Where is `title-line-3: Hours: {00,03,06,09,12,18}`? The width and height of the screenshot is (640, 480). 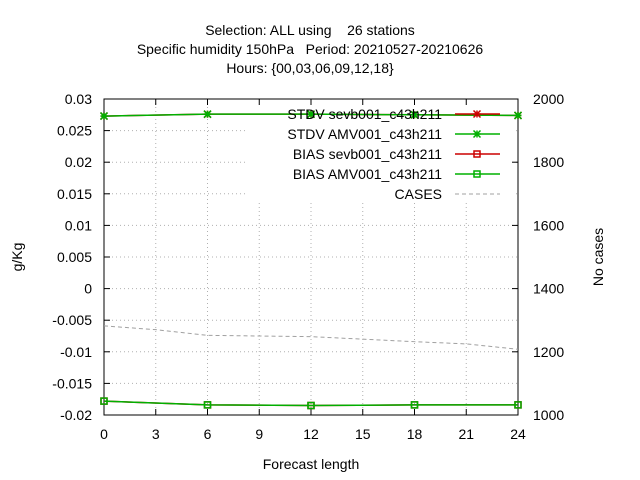
title-line-3: Hours: {00,03,06,09,12,18} is located at coordinates (310, 68).